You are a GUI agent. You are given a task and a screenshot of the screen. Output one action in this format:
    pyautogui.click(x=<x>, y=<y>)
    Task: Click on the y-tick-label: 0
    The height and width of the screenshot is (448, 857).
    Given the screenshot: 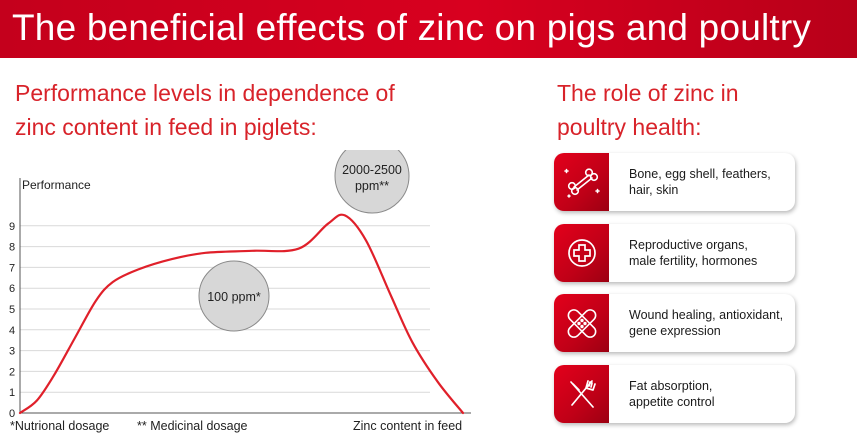 What is the action you would take?
    pyautogui.click(x=12, y=414)
    